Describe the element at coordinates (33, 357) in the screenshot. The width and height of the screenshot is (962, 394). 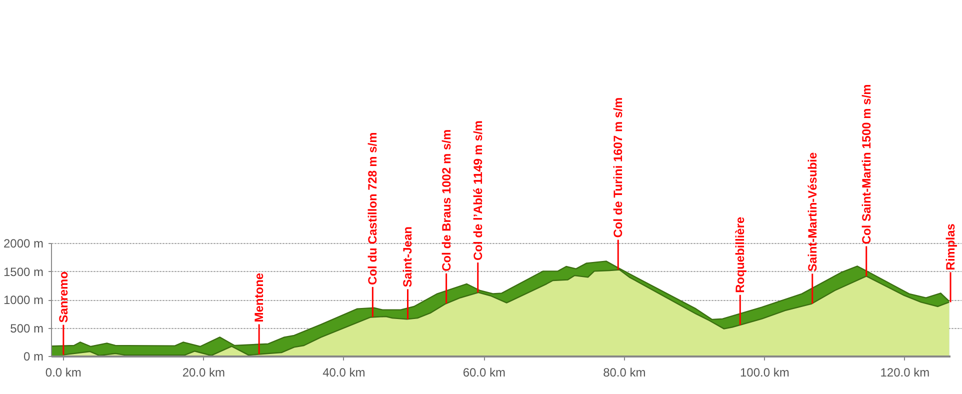
I see `y-tick-label: 0 m` at that location.